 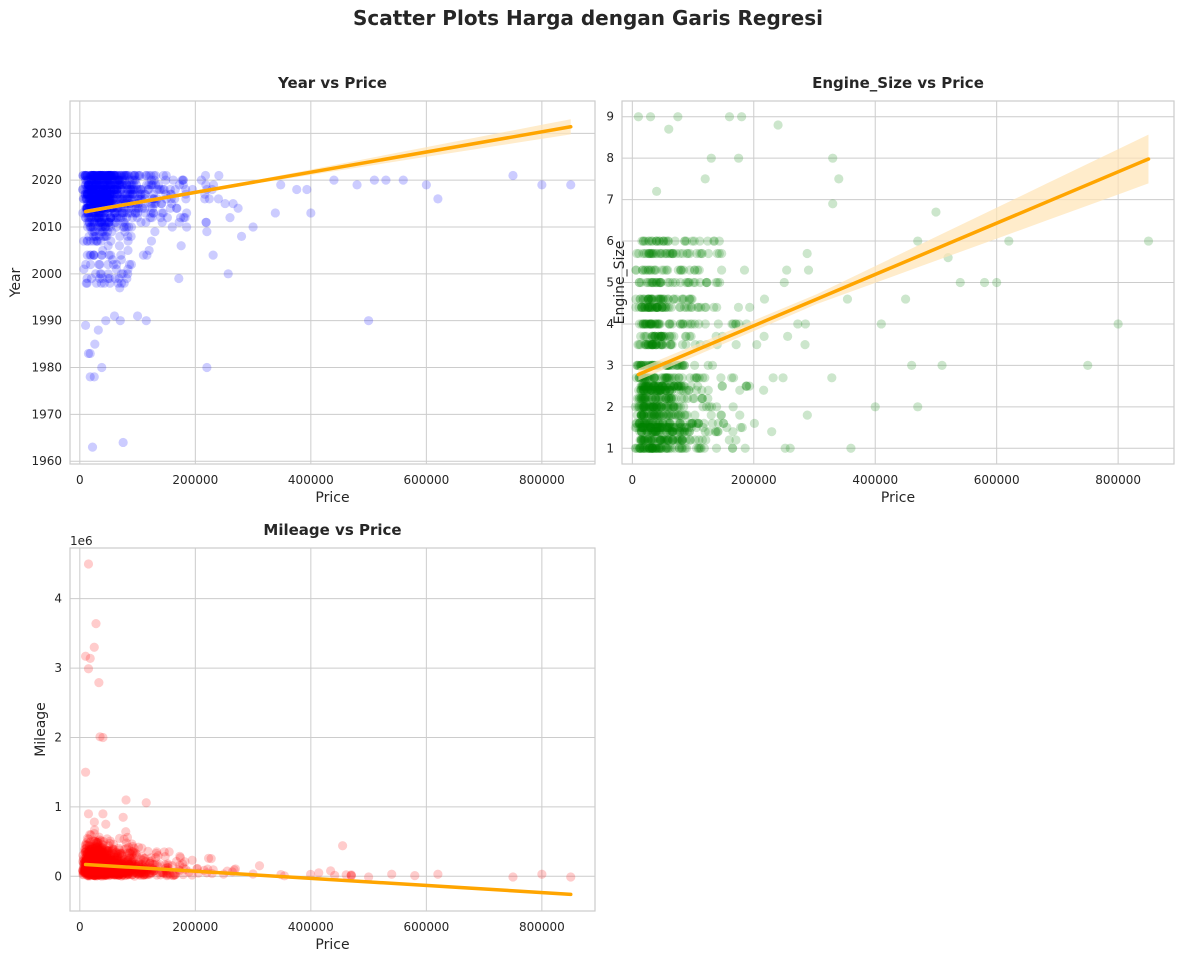 What do you see at coordinates (610, 324) in the screenshot?
I see `y-tick-label-3: 4` at bounding box center [610, 324].